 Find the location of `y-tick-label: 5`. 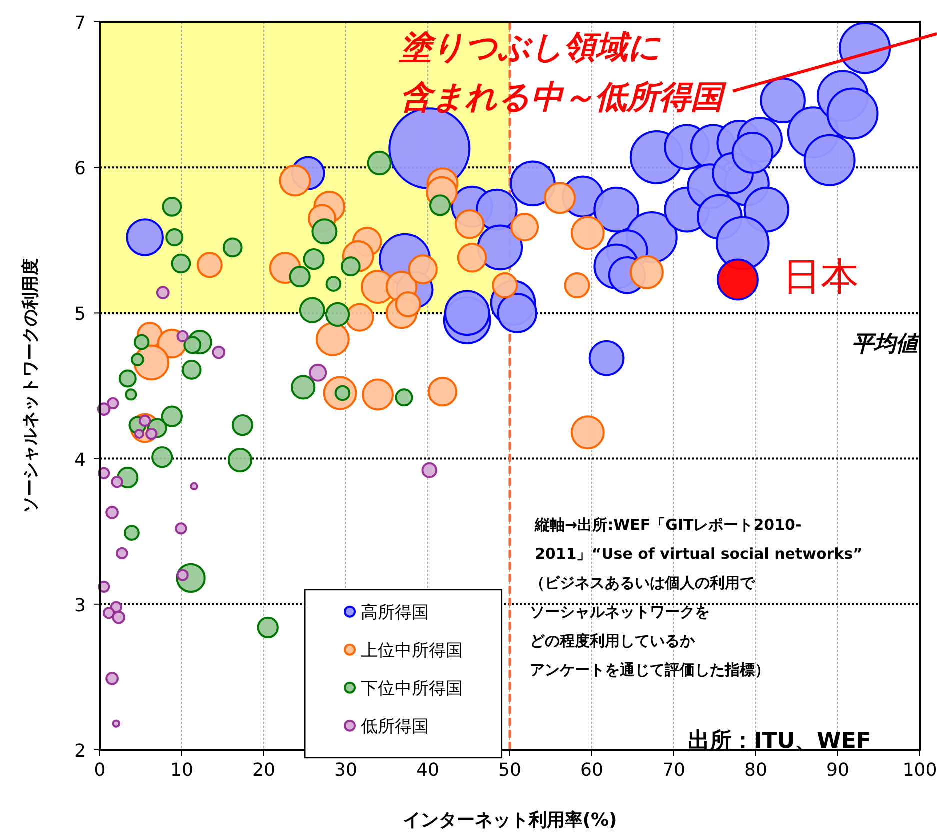

y-tick-label: 5 is located at coordinates (80, 315).